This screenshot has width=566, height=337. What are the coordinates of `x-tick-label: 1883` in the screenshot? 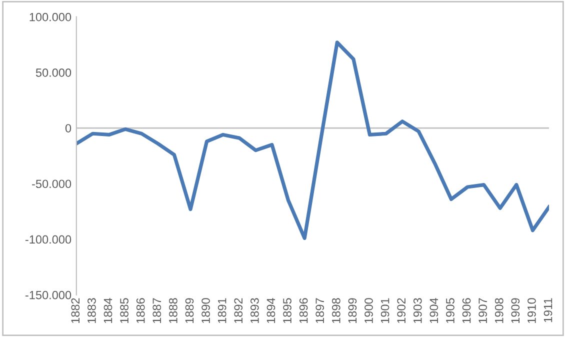 It's located at (92, 311).